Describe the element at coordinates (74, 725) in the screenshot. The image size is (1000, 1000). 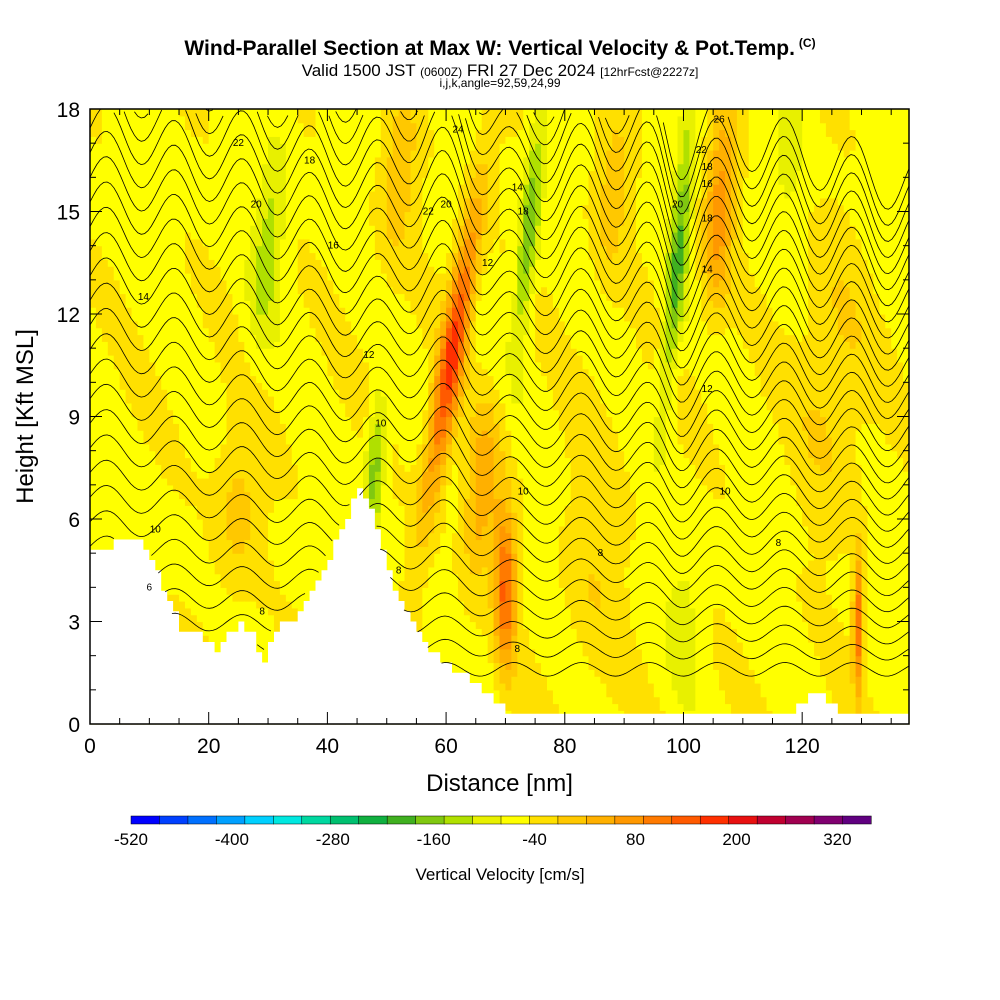
I see `y-tick-label: 0` at that location.